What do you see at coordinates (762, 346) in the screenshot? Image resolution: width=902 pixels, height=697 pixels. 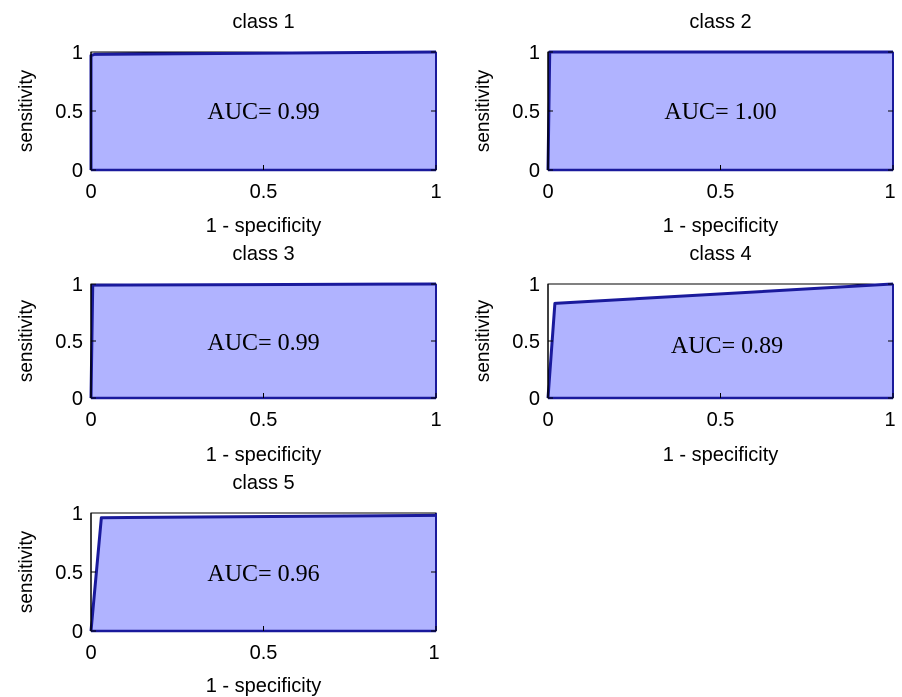 I see `auc-value: 0.89` at bounding box center [762, 346].